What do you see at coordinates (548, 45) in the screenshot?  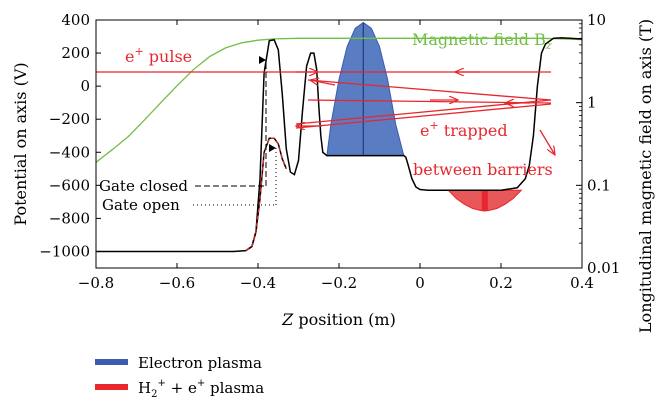 I see `annotation-magnetic-field-sub: z` at bounding box center [548, 45].